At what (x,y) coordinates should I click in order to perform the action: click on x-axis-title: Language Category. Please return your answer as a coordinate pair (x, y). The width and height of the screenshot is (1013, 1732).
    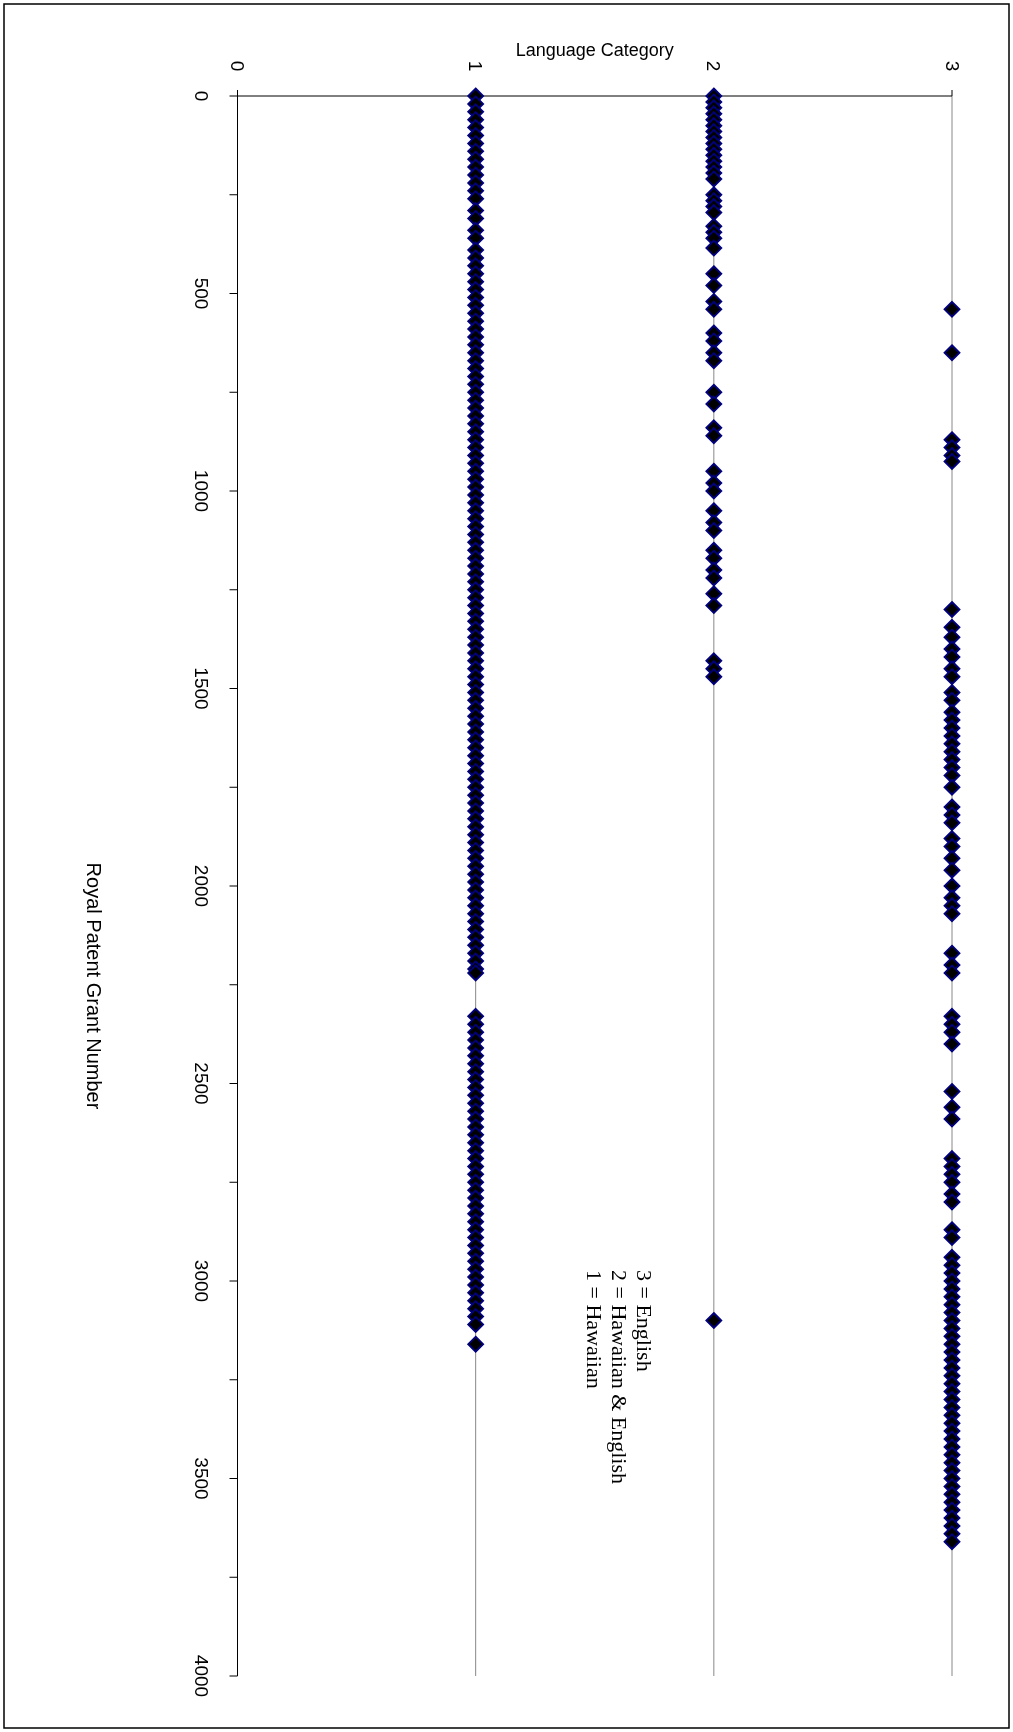
    Looking at the image, I should click on (594, 50).